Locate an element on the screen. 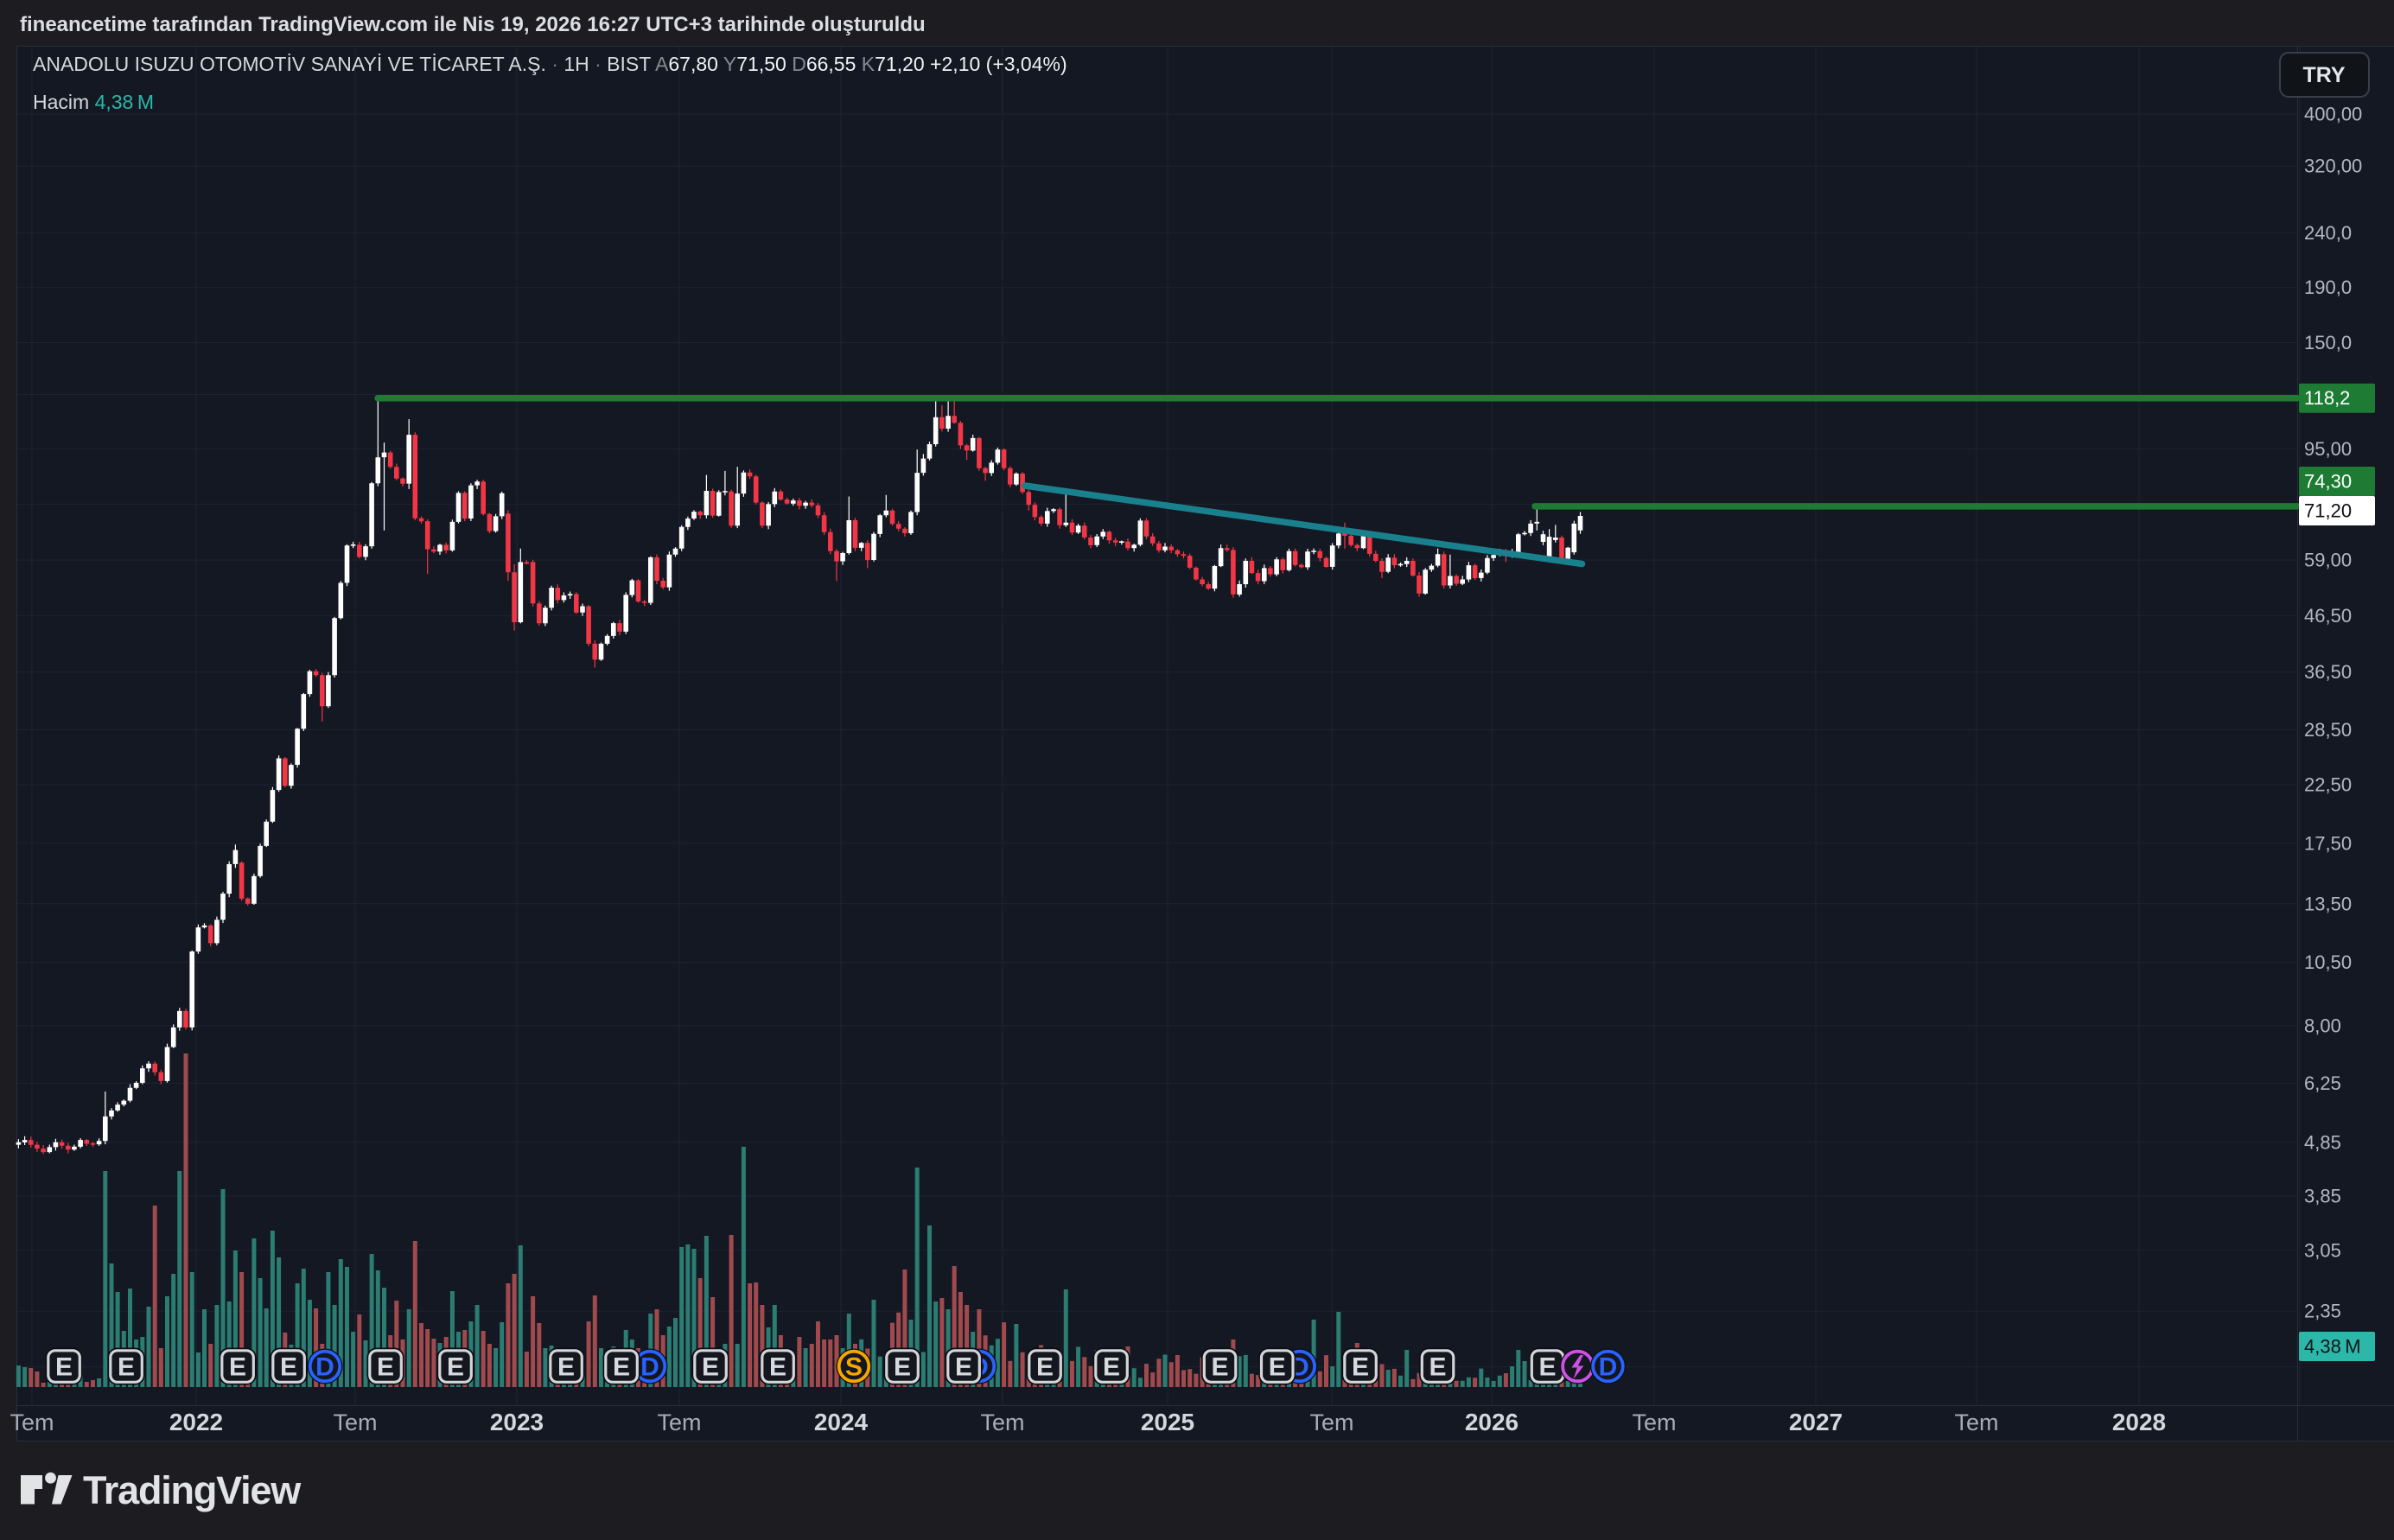 The image size is (2394, 1540). svg-text: 2027 is located at coordinates (1816, 1422).